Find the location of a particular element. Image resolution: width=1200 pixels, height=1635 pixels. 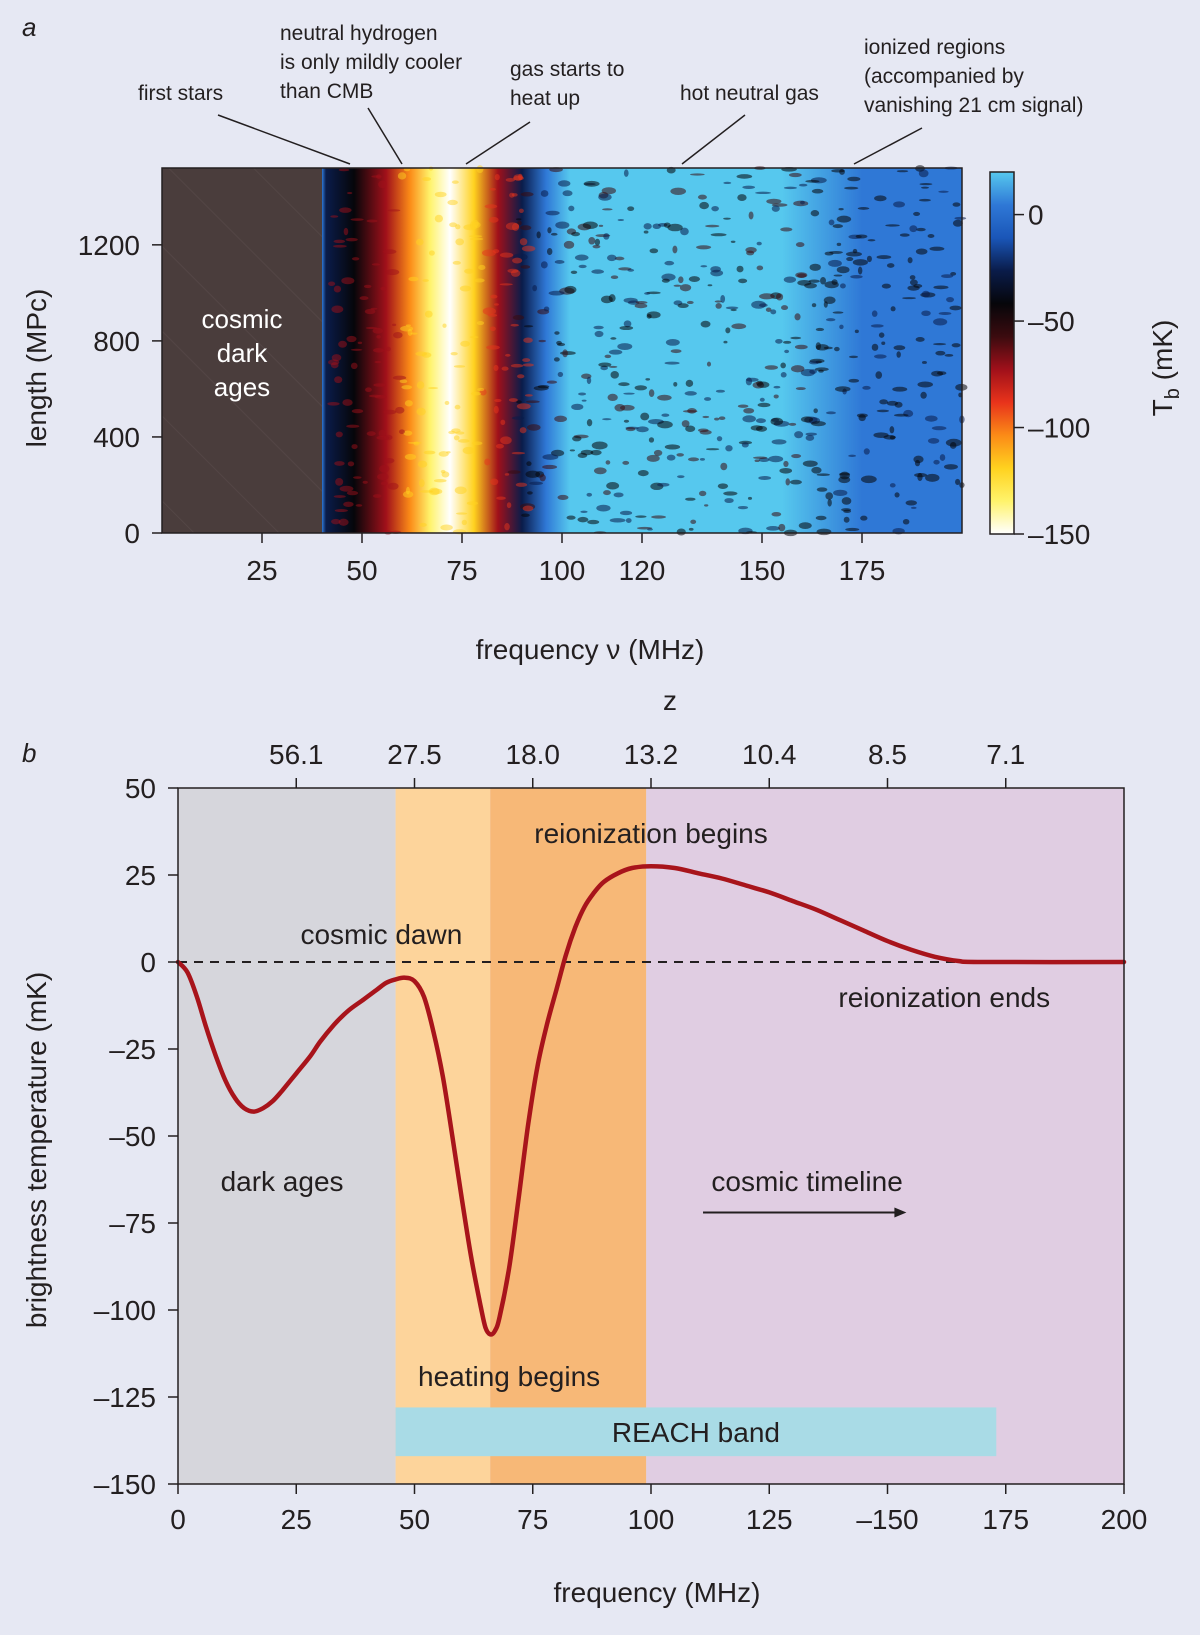

annotation-text-line: neutral hydrogen is located at coordinates (359, 33).